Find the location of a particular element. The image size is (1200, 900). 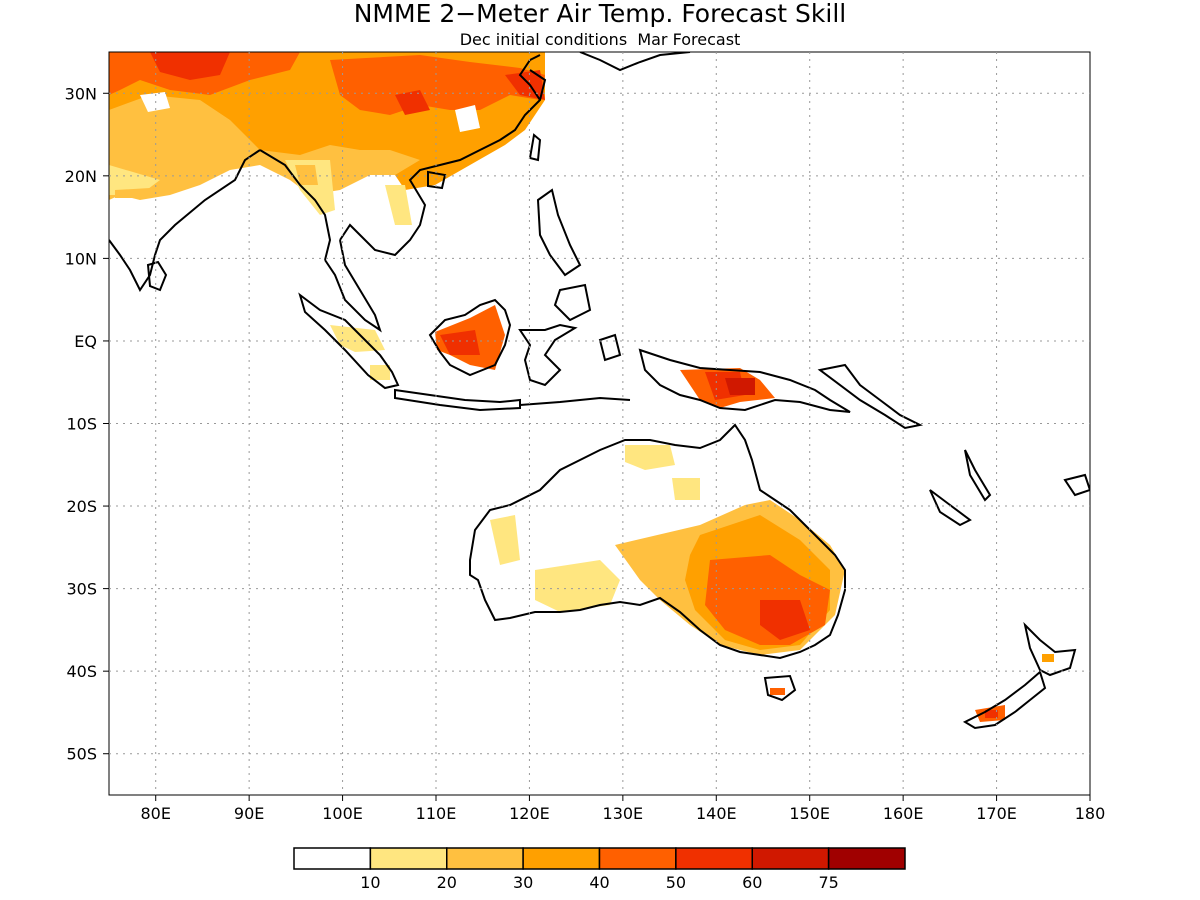

coast-hainan is located at coordinates (437, 180).